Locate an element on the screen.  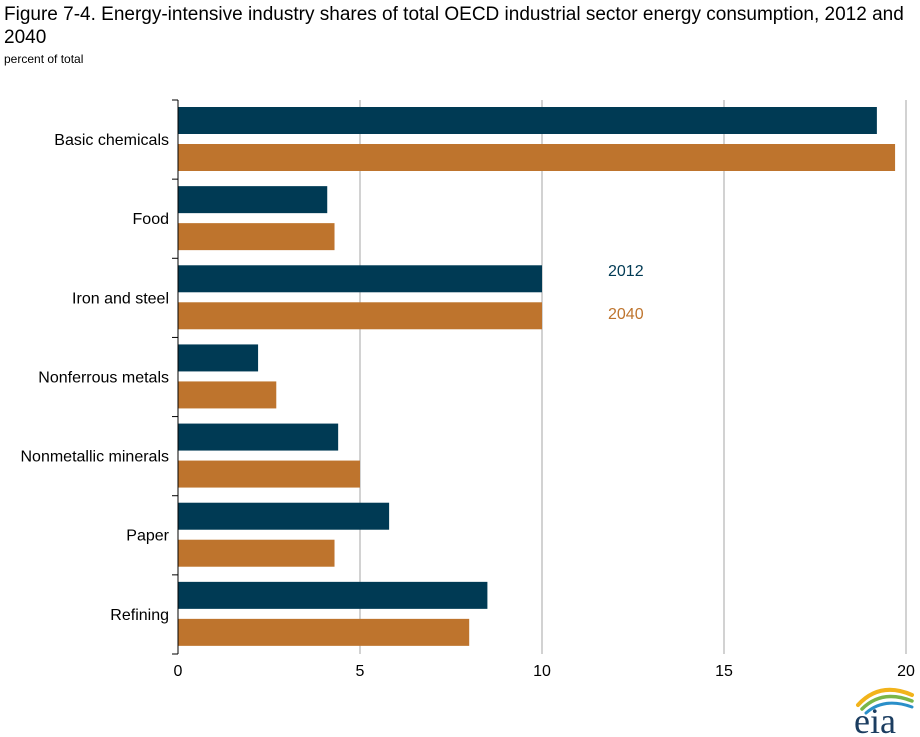
legend-entry-2040: 2040 is located at coordinates (626, 314).